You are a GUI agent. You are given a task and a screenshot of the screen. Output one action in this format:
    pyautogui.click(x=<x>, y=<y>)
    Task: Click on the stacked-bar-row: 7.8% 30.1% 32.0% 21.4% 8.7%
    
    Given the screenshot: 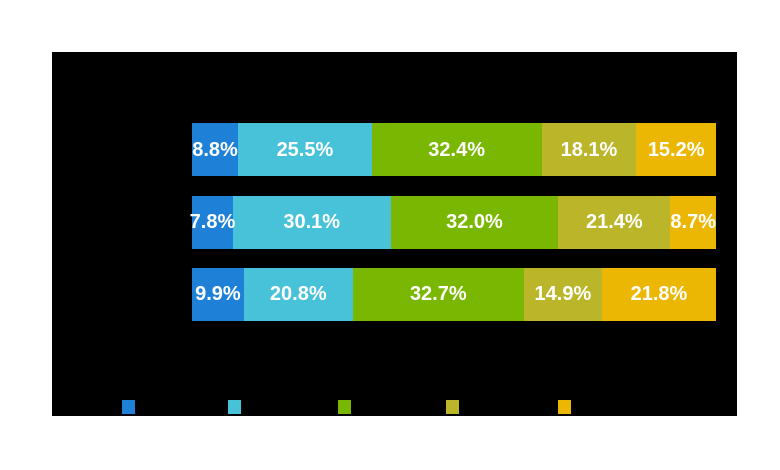 What is the action you would take?
    pyautogui.click(x=453, y=222)
    